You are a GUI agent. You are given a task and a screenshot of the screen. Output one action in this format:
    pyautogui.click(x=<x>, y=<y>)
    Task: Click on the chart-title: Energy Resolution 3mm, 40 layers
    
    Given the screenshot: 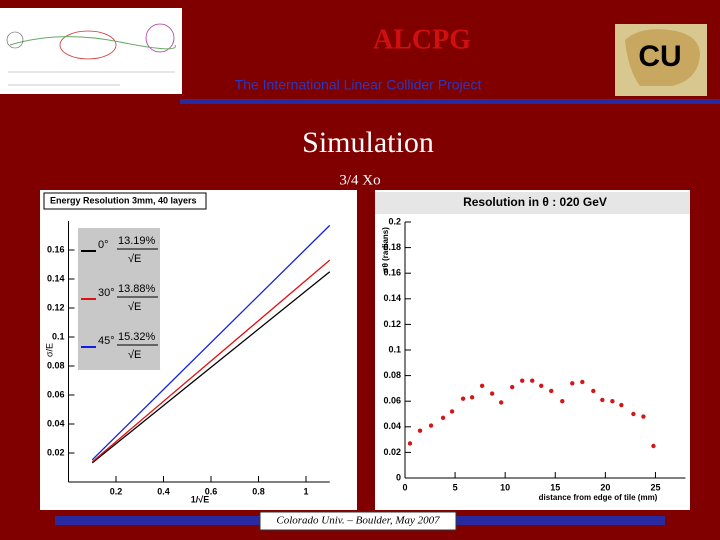 What is the action you would take?
    pyautogui.click(x=123, y=200)
    